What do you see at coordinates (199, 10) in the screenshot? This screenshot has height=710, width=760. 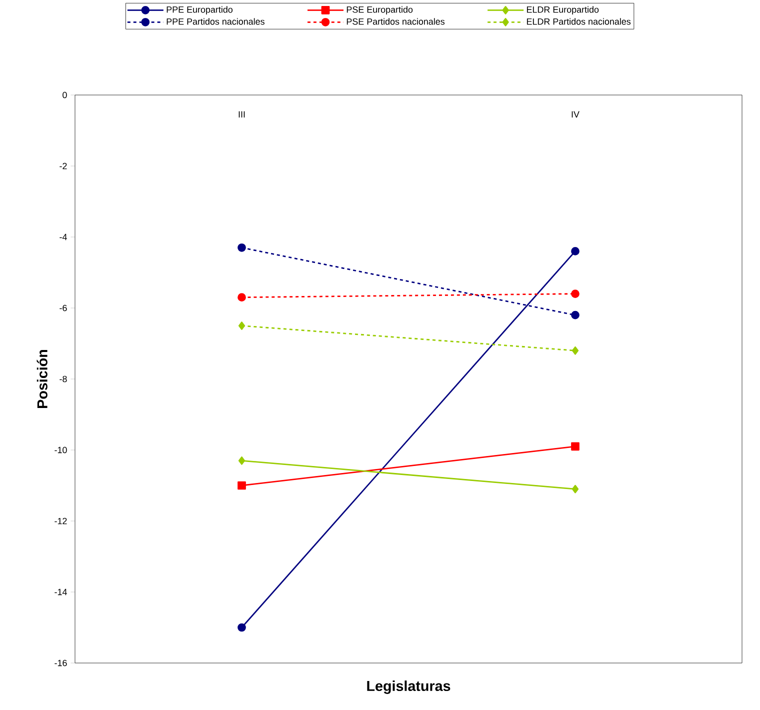 I see `legend-label: PPE Europartido` at bounding box center [199, 10].